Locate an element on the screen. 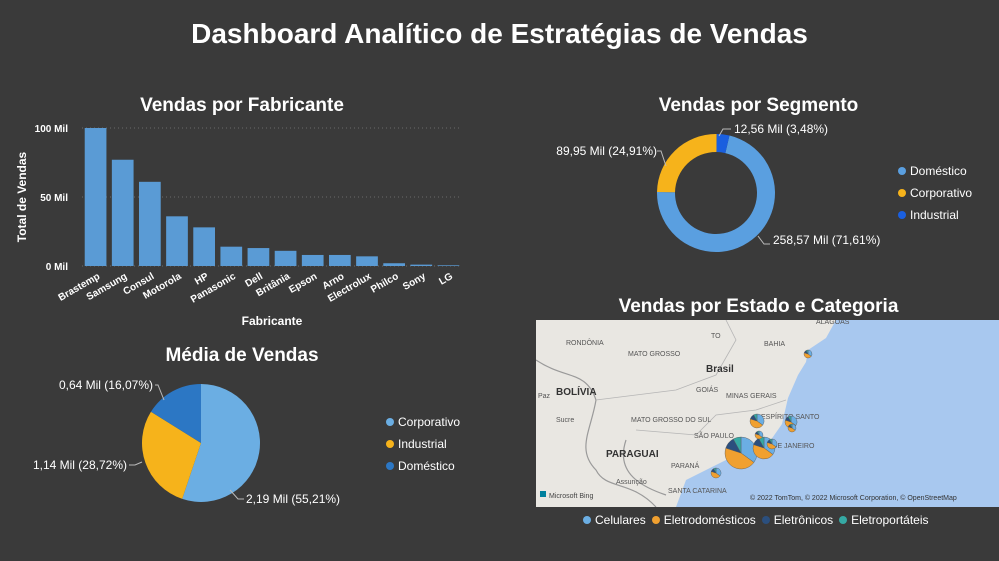 This screenshot has height=561, width=999. land is located at coordinates (686, 413).